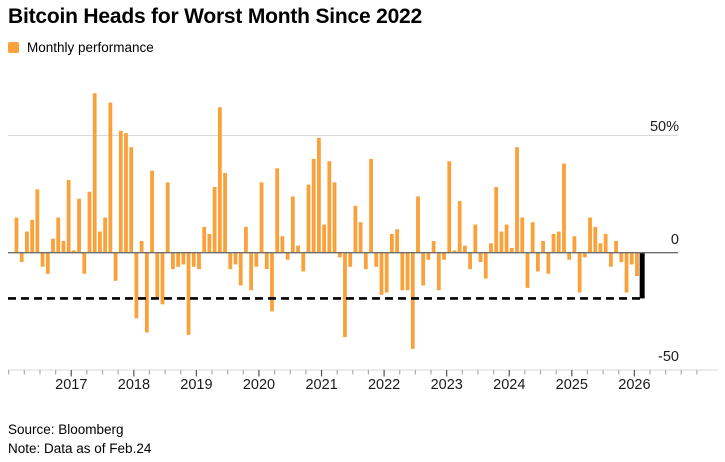 This screenshot has width=725, height=462. I want to click on x-axis-year-label-2020: 2020, so click(259, 385).